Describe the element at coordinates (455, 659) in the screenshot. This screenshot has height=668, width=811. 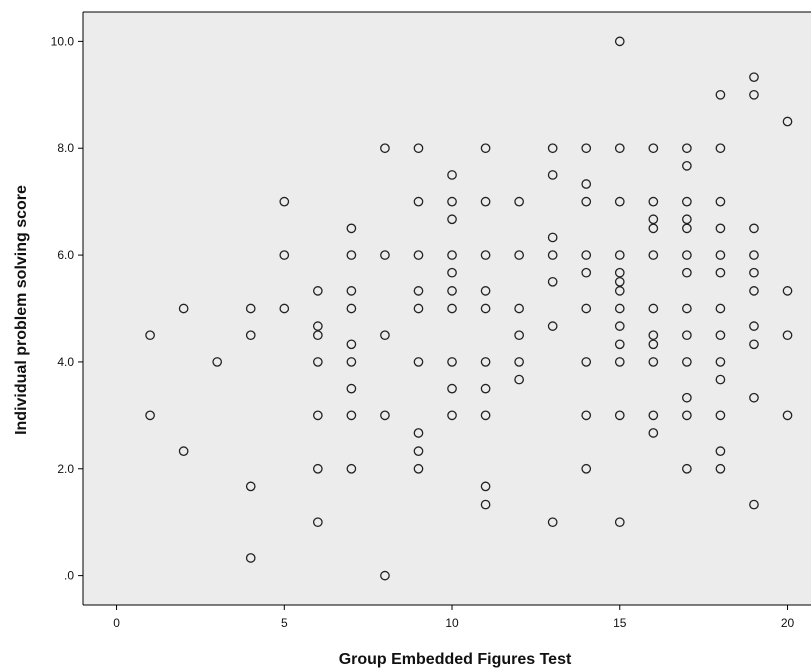
I see `x-axis-title: Group Embedded Figures Test` at that location.